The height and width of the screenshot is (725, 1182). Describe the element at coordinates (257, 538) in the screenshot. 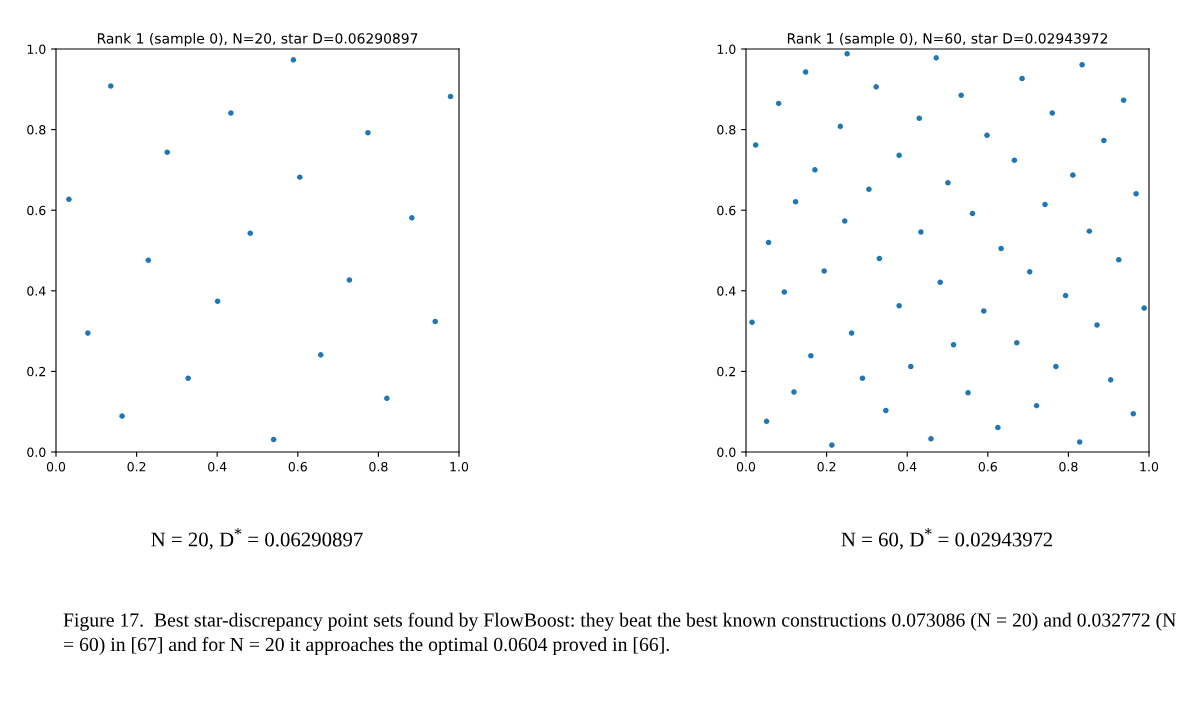

I see `text: N = 20, D$^{*}$ = 0.06290897` at that location.